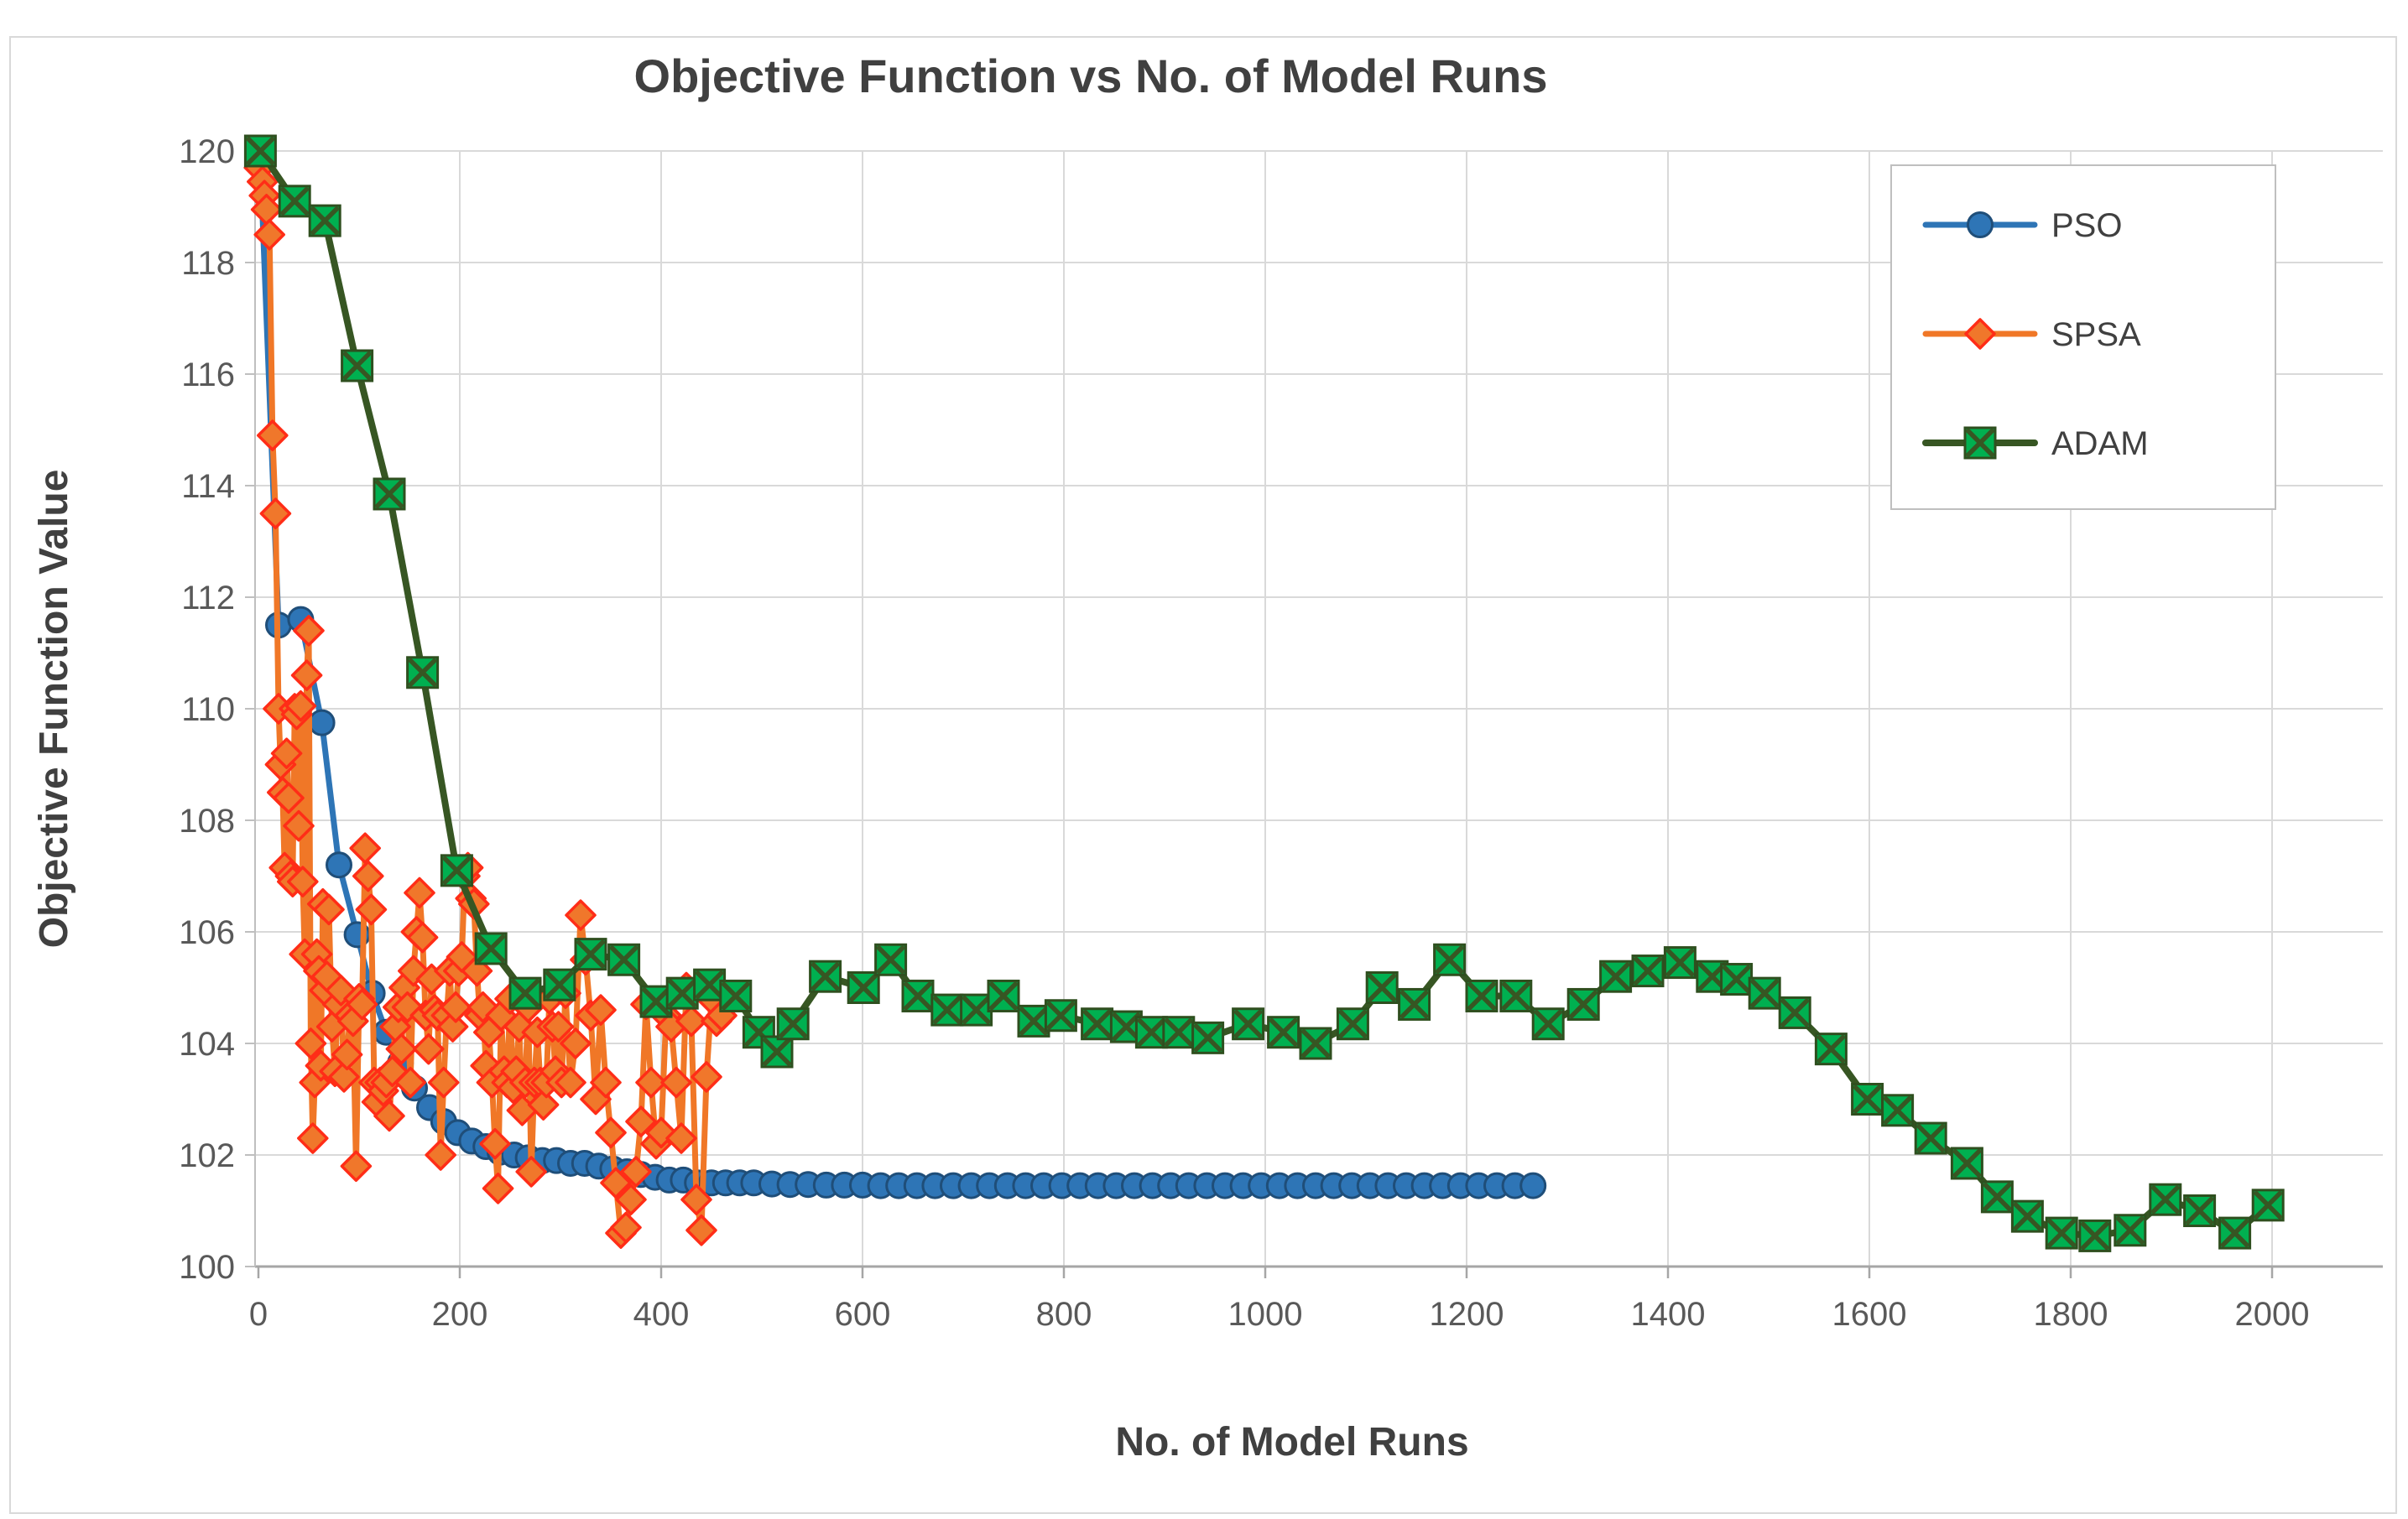 This screenshot has width=2408, height=1519. I want to click on y-tick-label: 108, so click(207, 821).